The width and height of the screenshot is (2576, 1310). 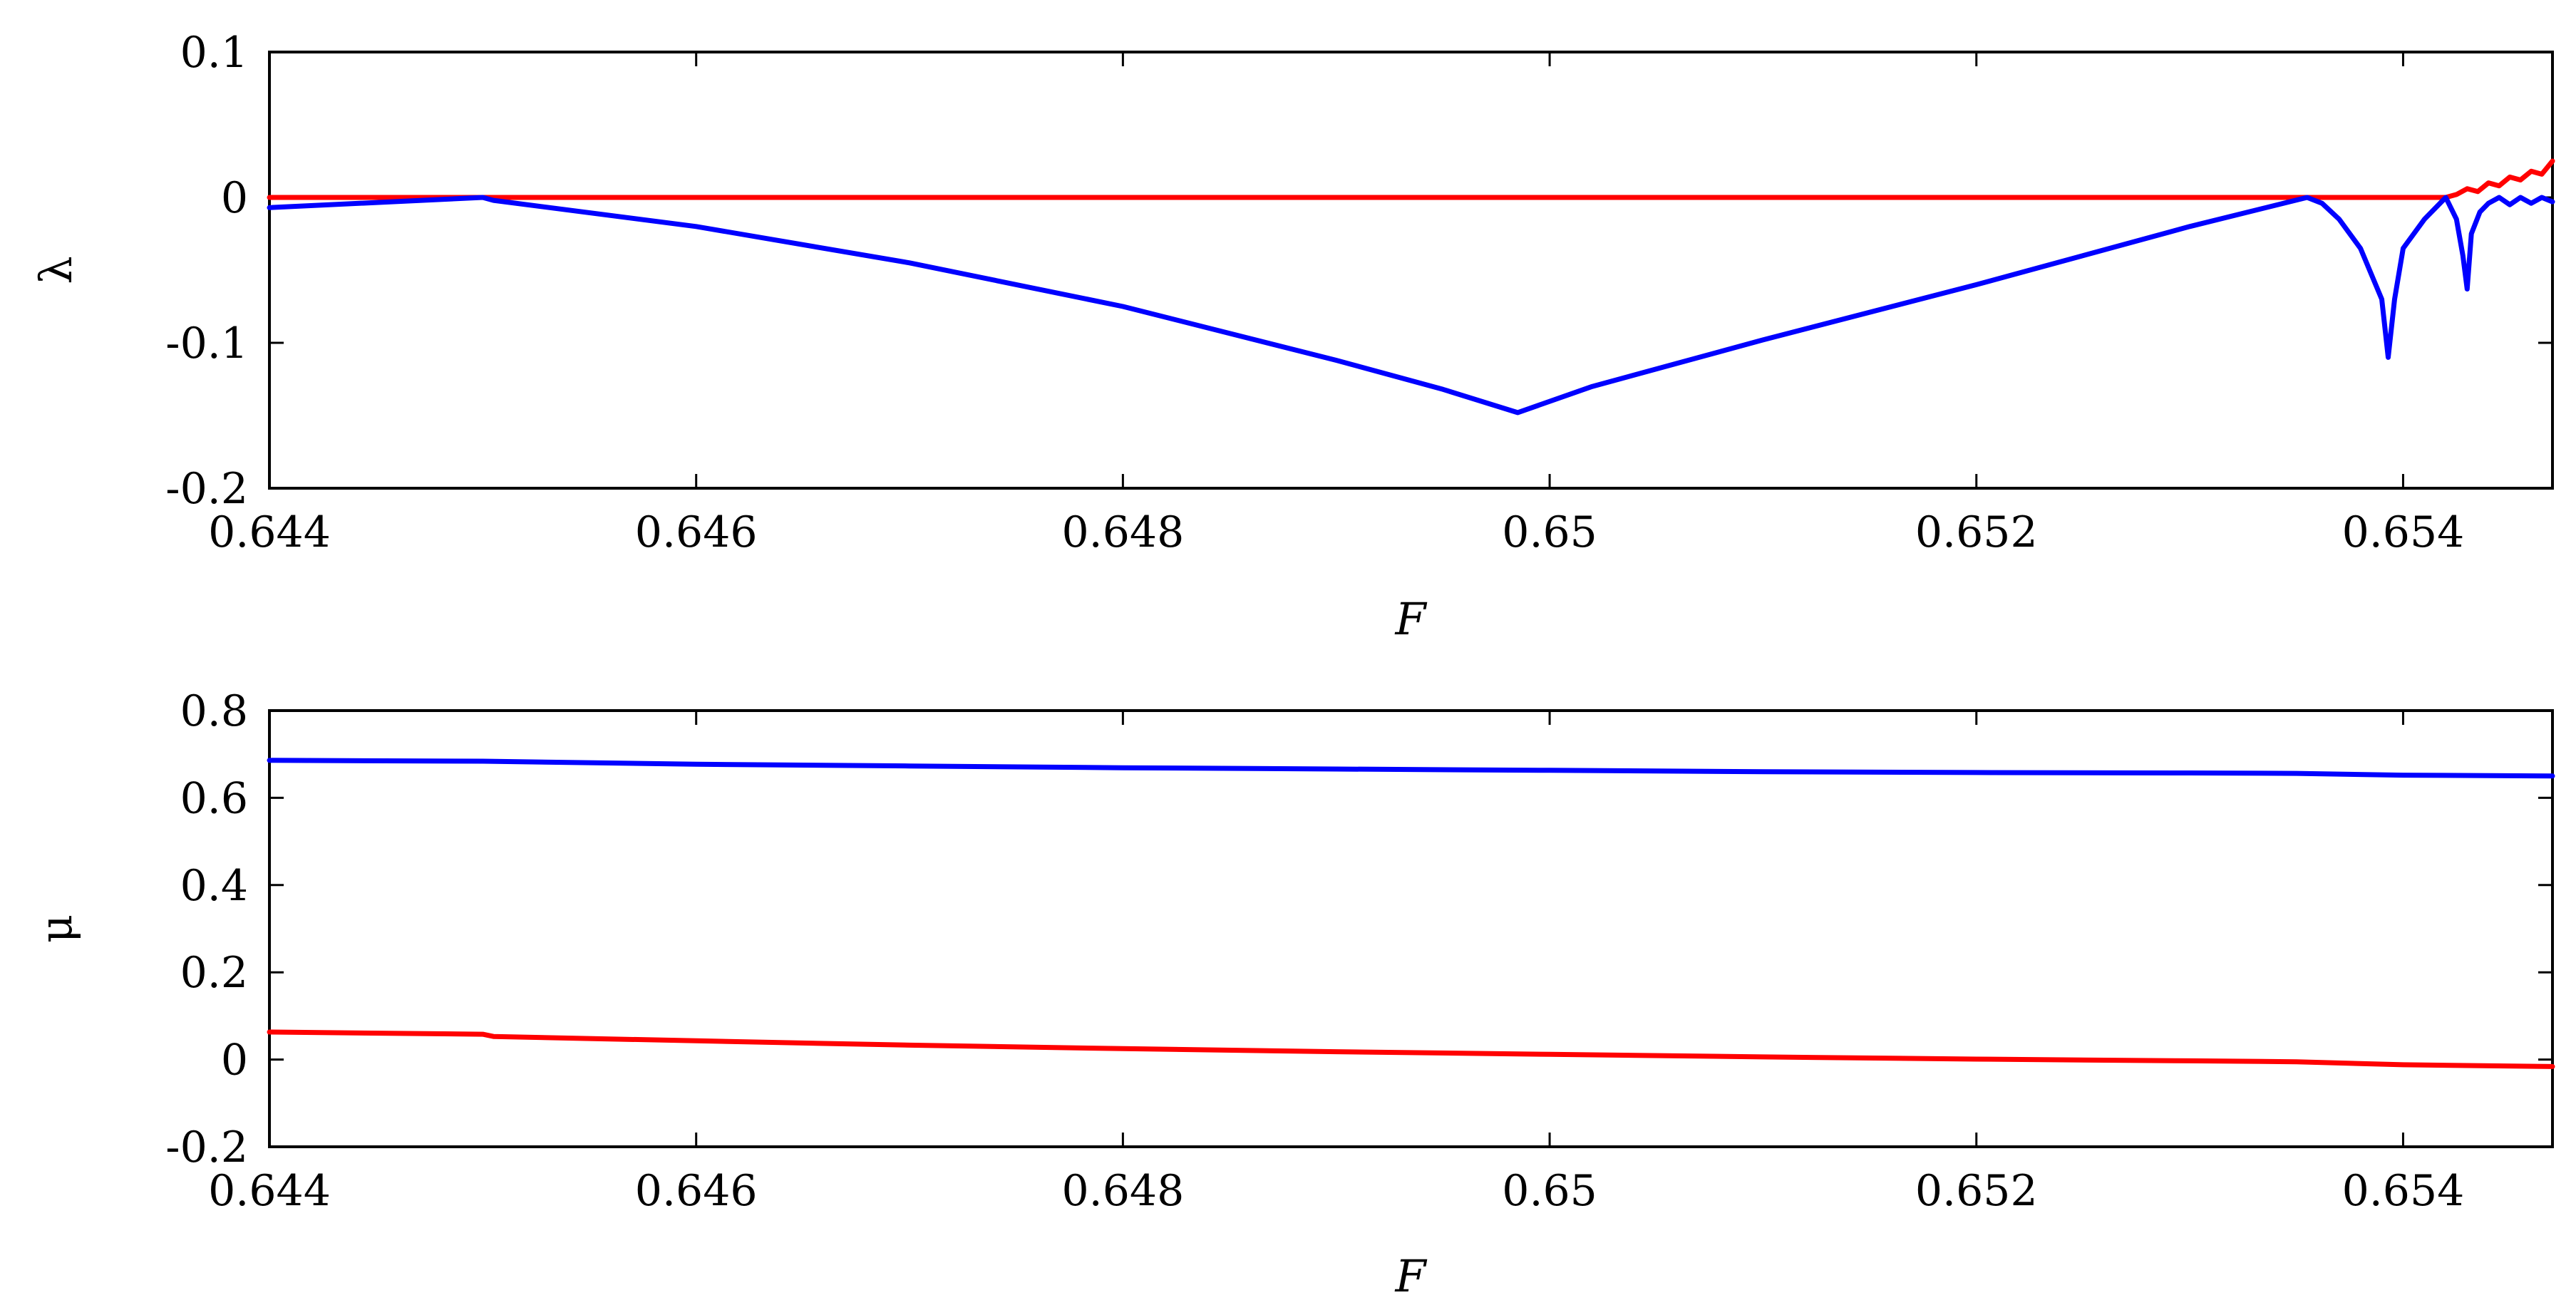 I want to click on lambda-x-tick-label: 0.652, so click(x=1976, y=532).